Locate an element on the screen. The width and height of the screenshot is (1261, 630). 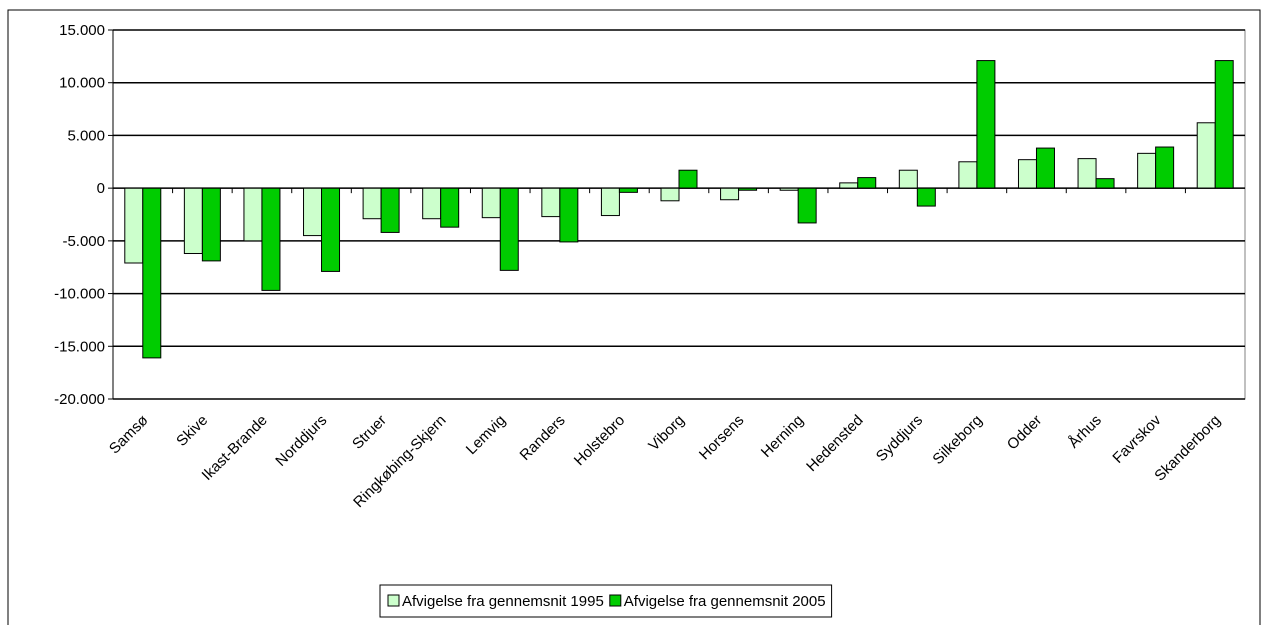
y-tick-label: 0 is located at coordinates (101, 188).